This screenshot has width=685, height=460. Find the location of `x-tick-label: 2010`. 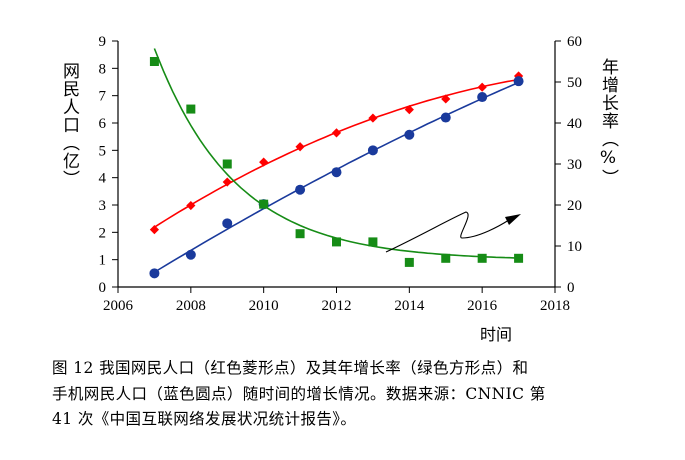

x-tick-label: 2010 is located at coordinates (264, 306).